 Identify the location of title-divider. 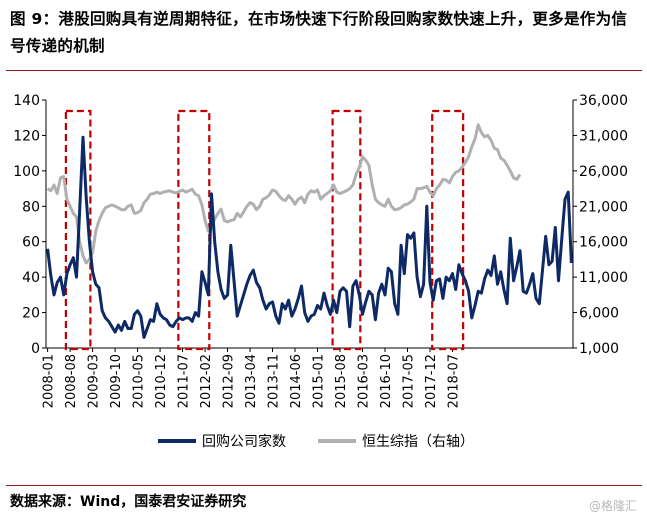
(324, 70).